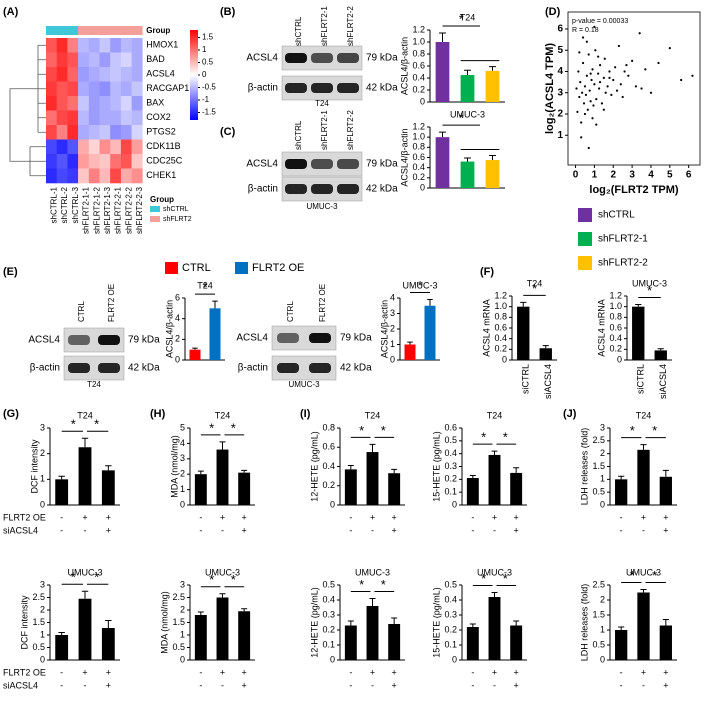 This screenshot has width=709, height=715. What do you see at coordinates (585, 30) in the screenshot?
I see `annotation: R = 0.18` at bounding box center [585, 30].